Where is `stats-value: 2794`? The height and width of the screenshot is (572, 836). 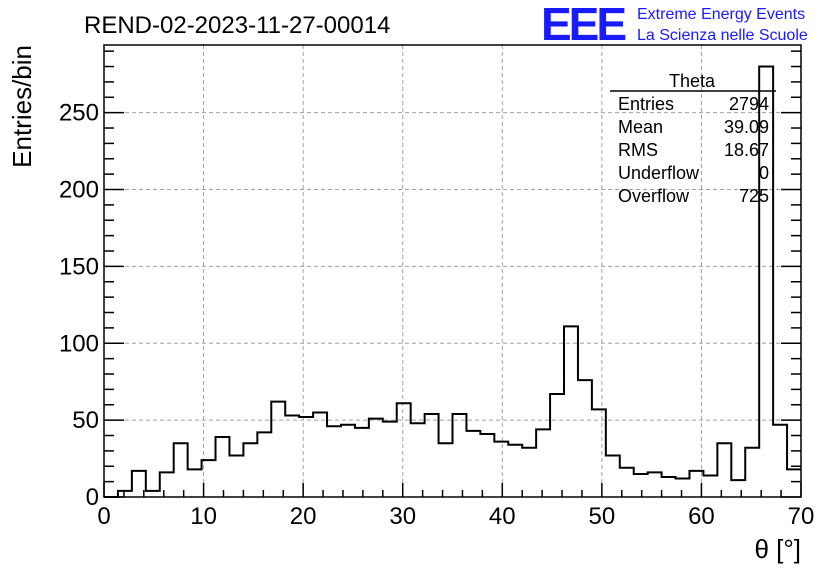 stats-value: 2794 is located at coordinates (749, 104).